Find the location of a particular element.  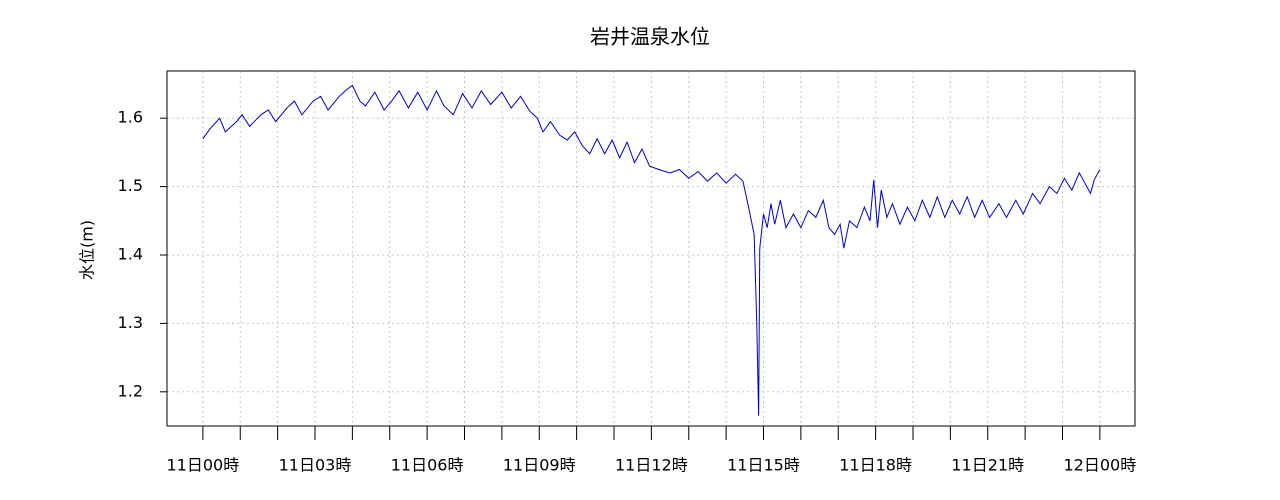

y-tick-label: 1.4 is located at coordinates (130, 253).